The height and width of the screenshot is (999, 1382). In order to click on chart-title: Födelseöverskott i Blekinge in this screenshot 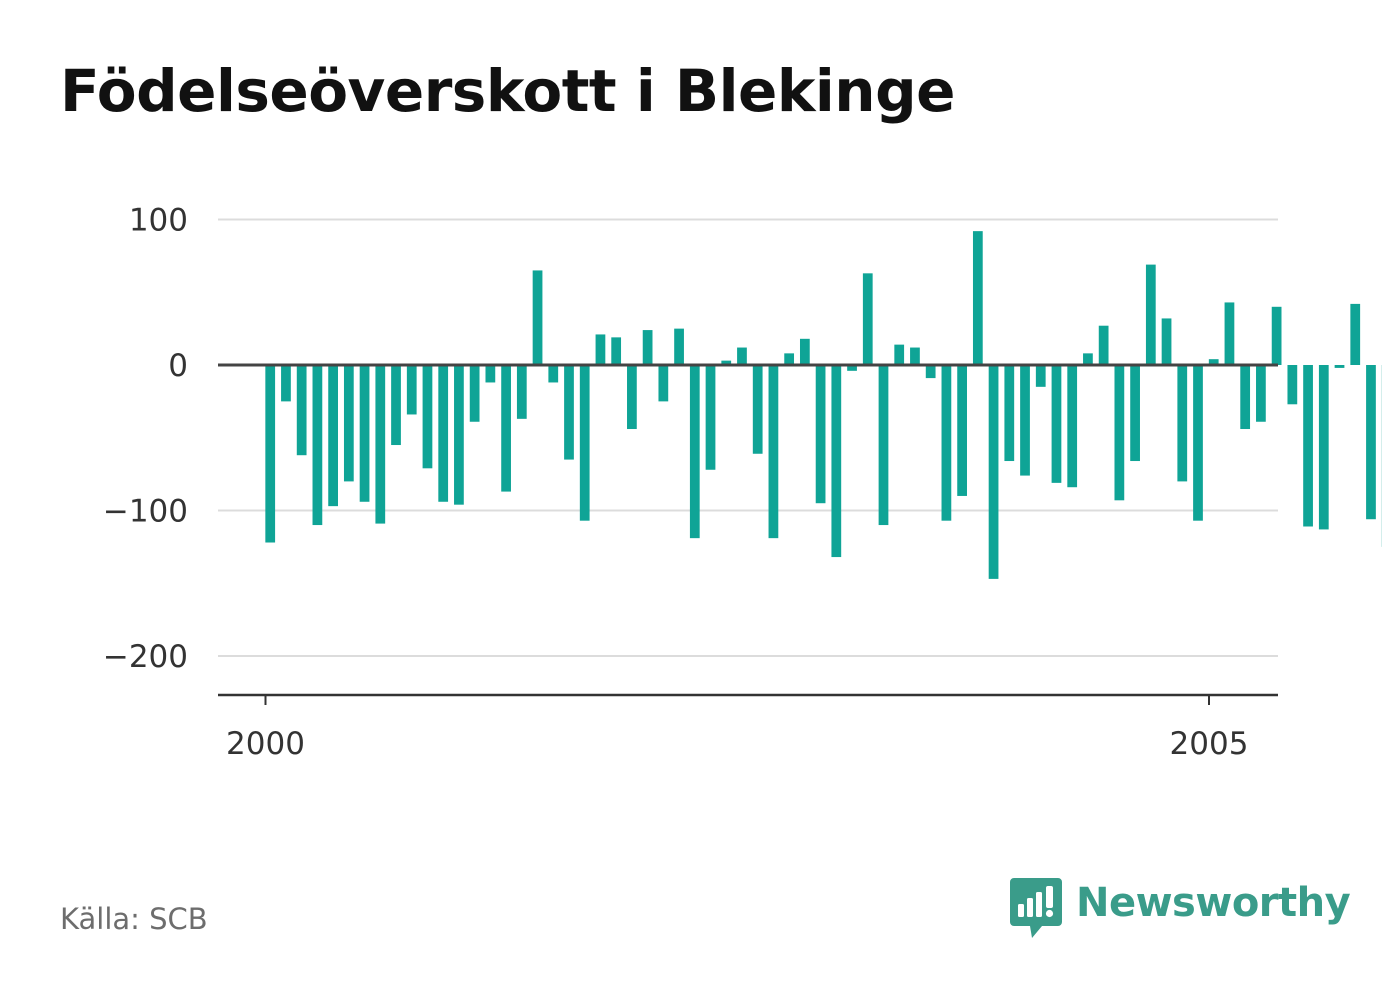, I will do `click(507, 91)`.